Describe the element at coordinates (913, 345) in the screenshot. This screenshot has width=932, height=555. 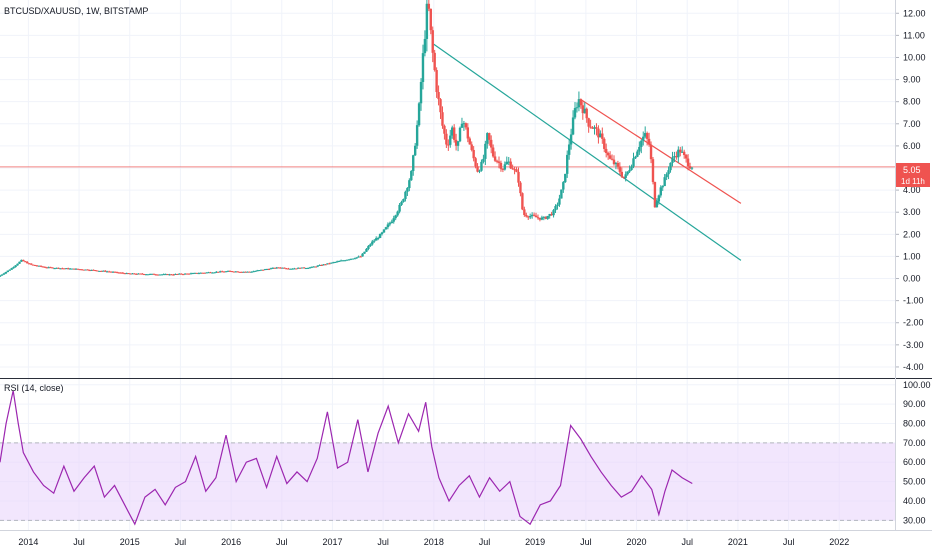
I see `y-tick-label: -3.00` at that location.